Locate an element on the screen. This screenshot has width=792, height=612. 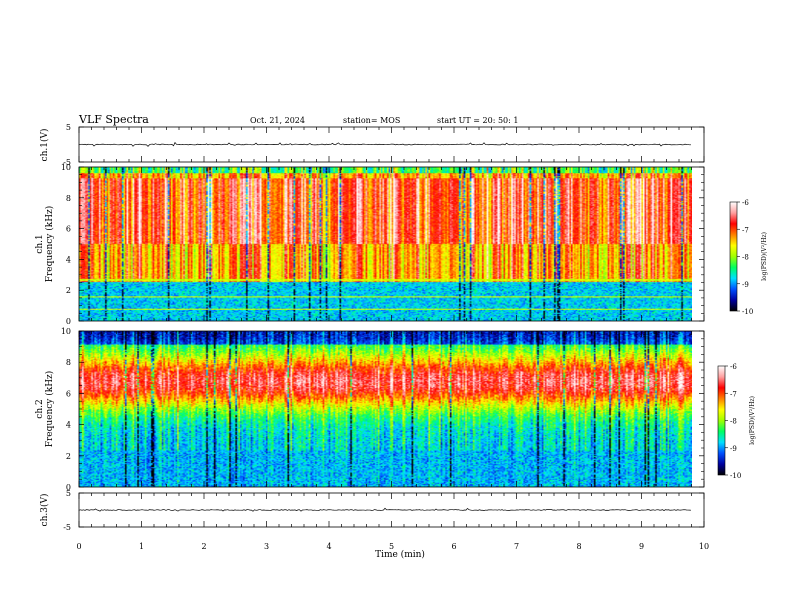
xtick-label: 7 is located at coordinates (516, 546).